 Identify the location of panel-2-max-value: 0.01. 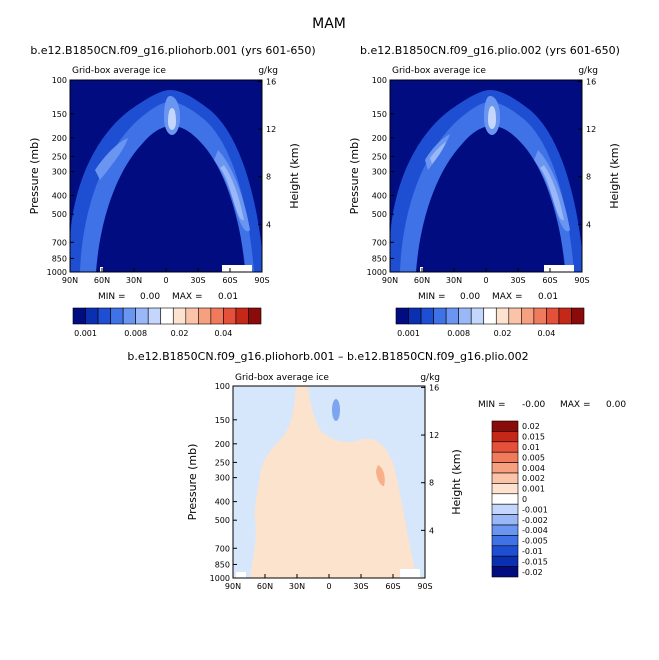
(548, 297).